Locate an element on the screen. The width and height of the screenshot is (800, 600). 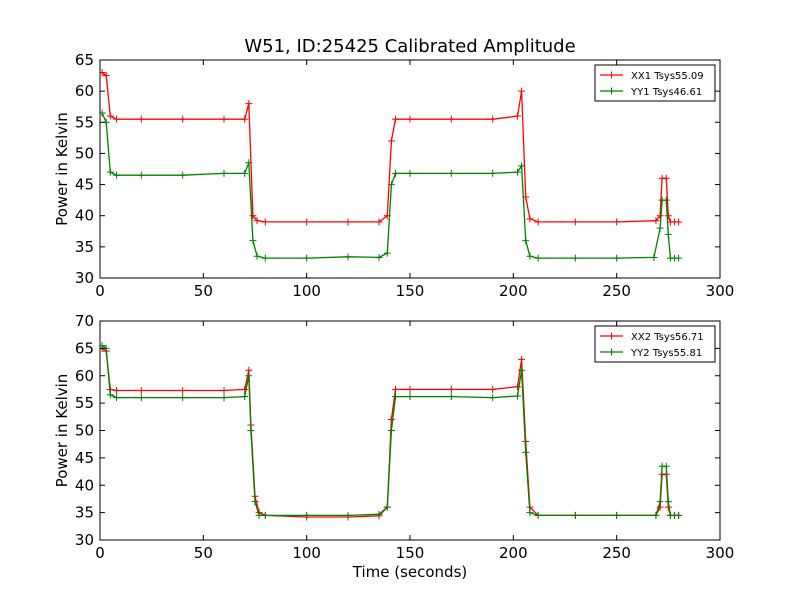
legend: XX1 Tsys55.09 YY1 Tsys46.61 is located at coordinates (655, 83).